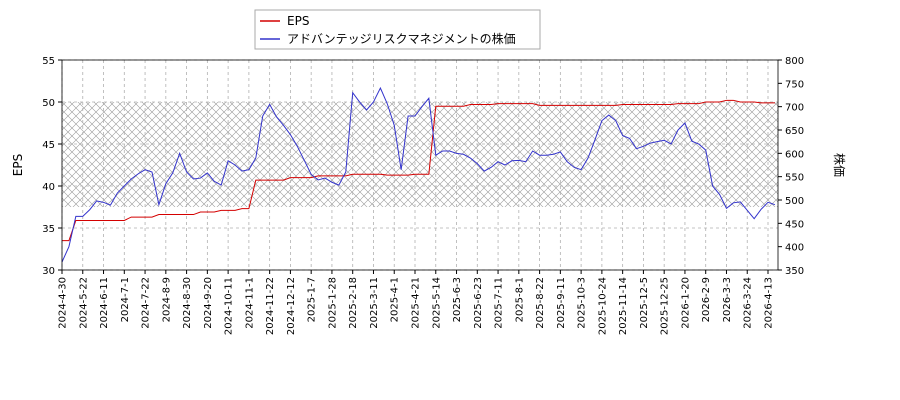  I want to click on y2-tick-label: 800, so click(794, 61).